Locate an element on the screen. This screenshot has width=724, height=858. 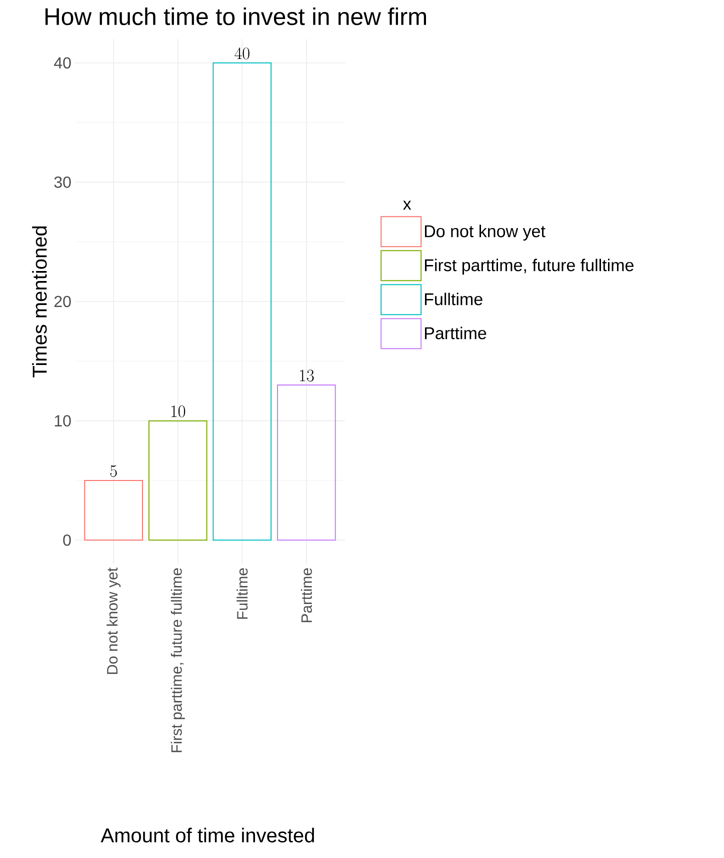
x-tick-label: Parttime is located at coordinates (306, 595).